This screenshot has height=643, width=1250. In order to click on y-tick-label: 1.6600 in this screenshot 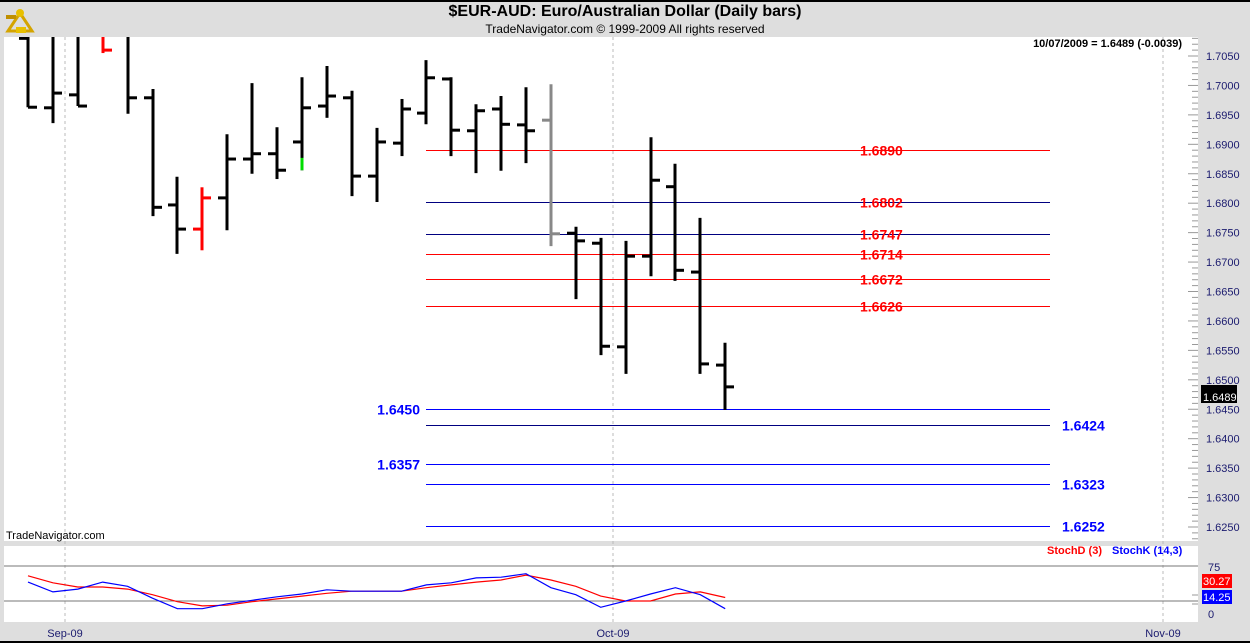, I will do `click(1223, 322)`.